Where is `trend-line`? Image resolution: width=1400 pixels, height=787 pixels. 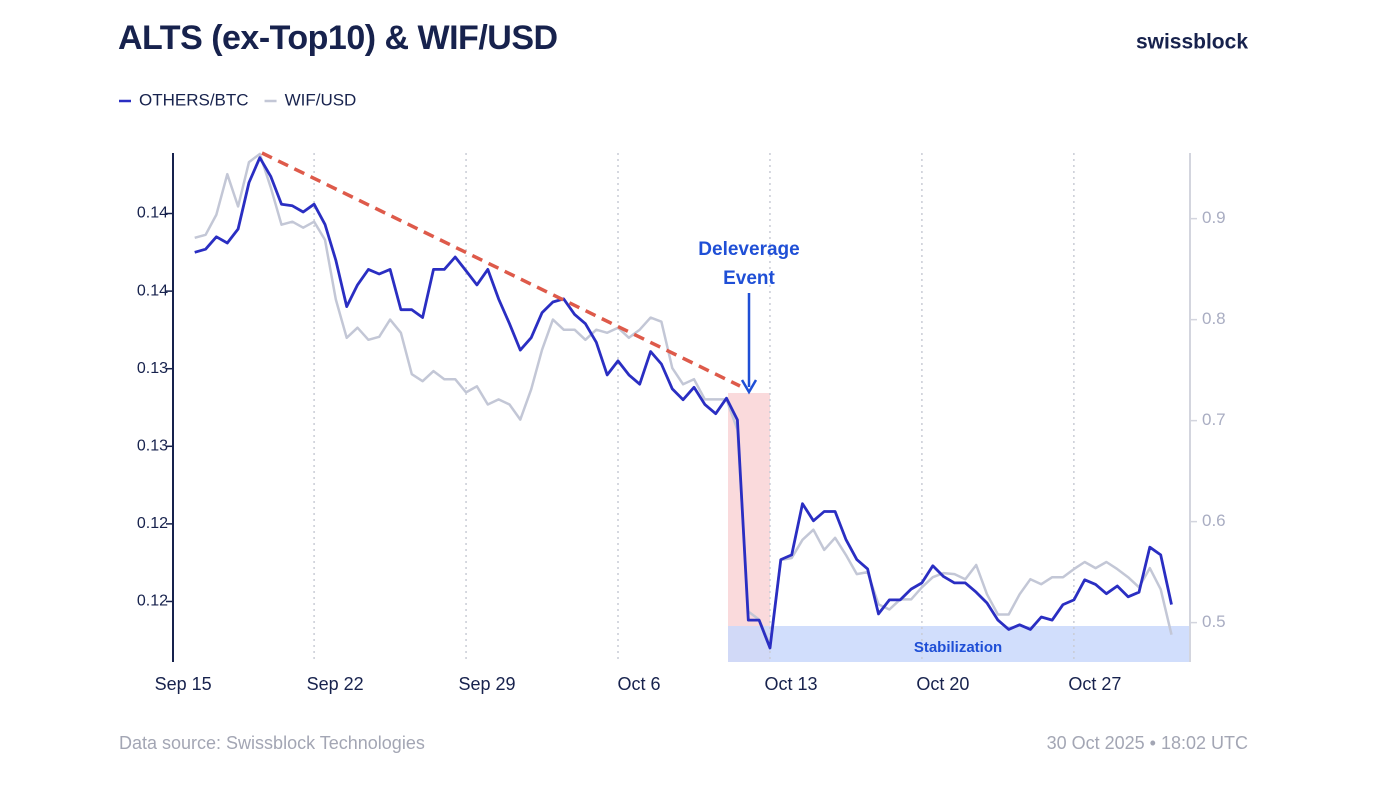
trend-line is located at coordinates (501, 269).